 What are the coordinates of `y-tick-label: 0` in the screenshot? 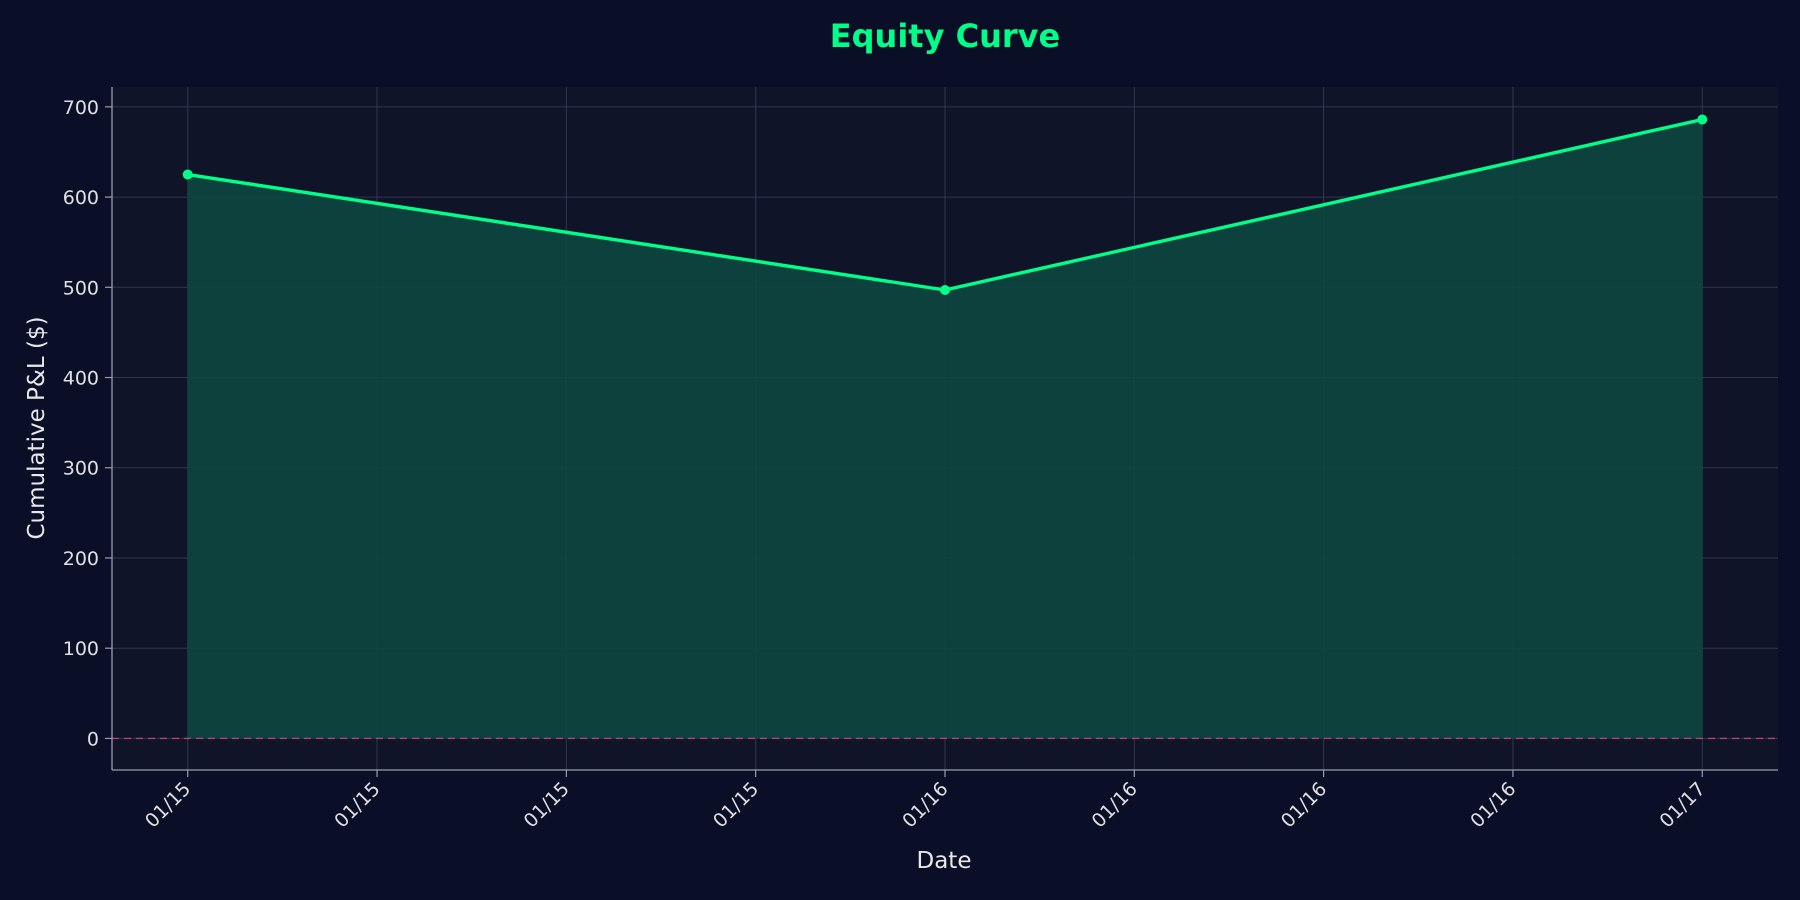 It's located at (93, 739).